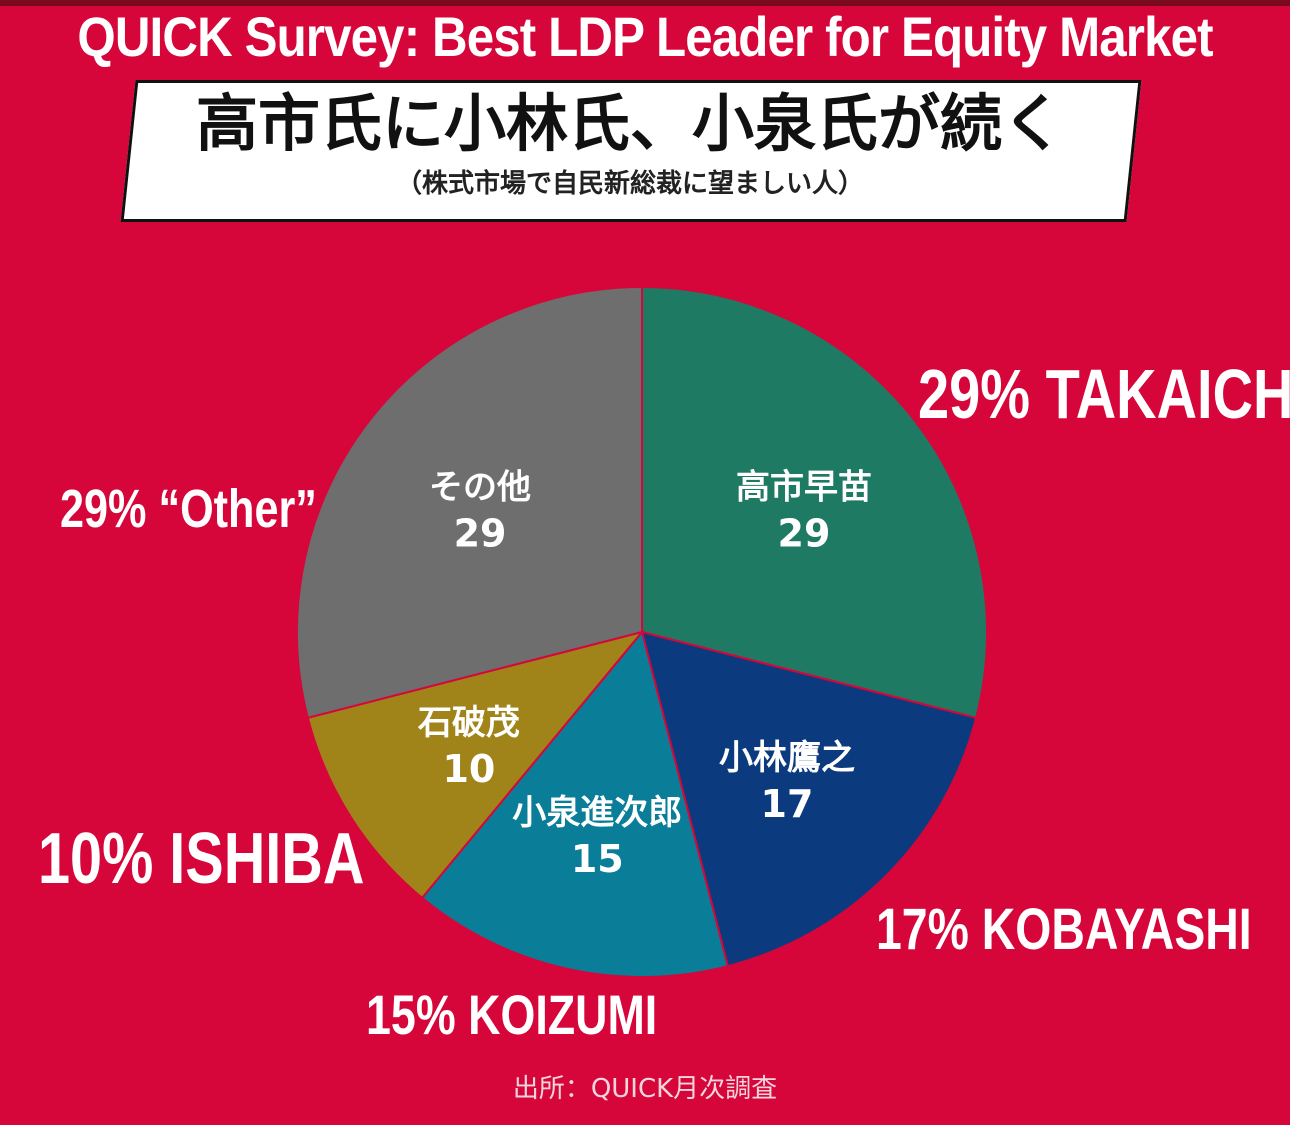  I want to click on slice-value-3: 10, so click(468, 769).